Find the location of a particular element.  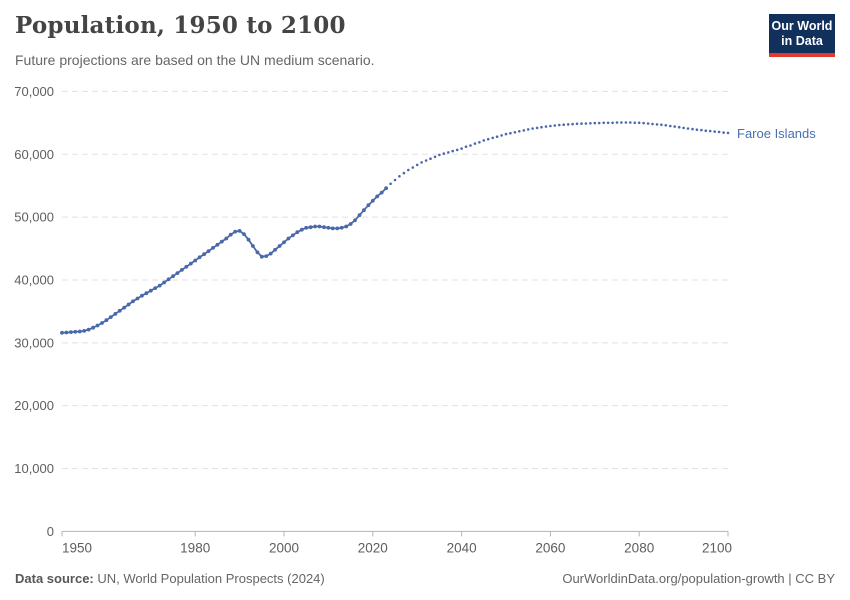

owid-logo: Our World in Data is located at coordinates (802, 35).